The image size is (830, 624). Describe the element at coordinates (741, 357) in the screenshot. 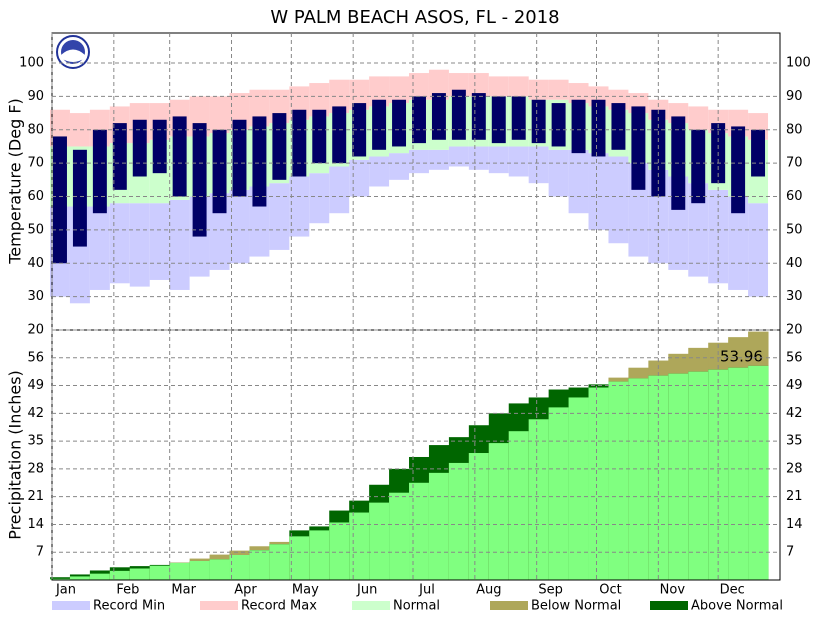

I see `annotation: 53.96` at that location.